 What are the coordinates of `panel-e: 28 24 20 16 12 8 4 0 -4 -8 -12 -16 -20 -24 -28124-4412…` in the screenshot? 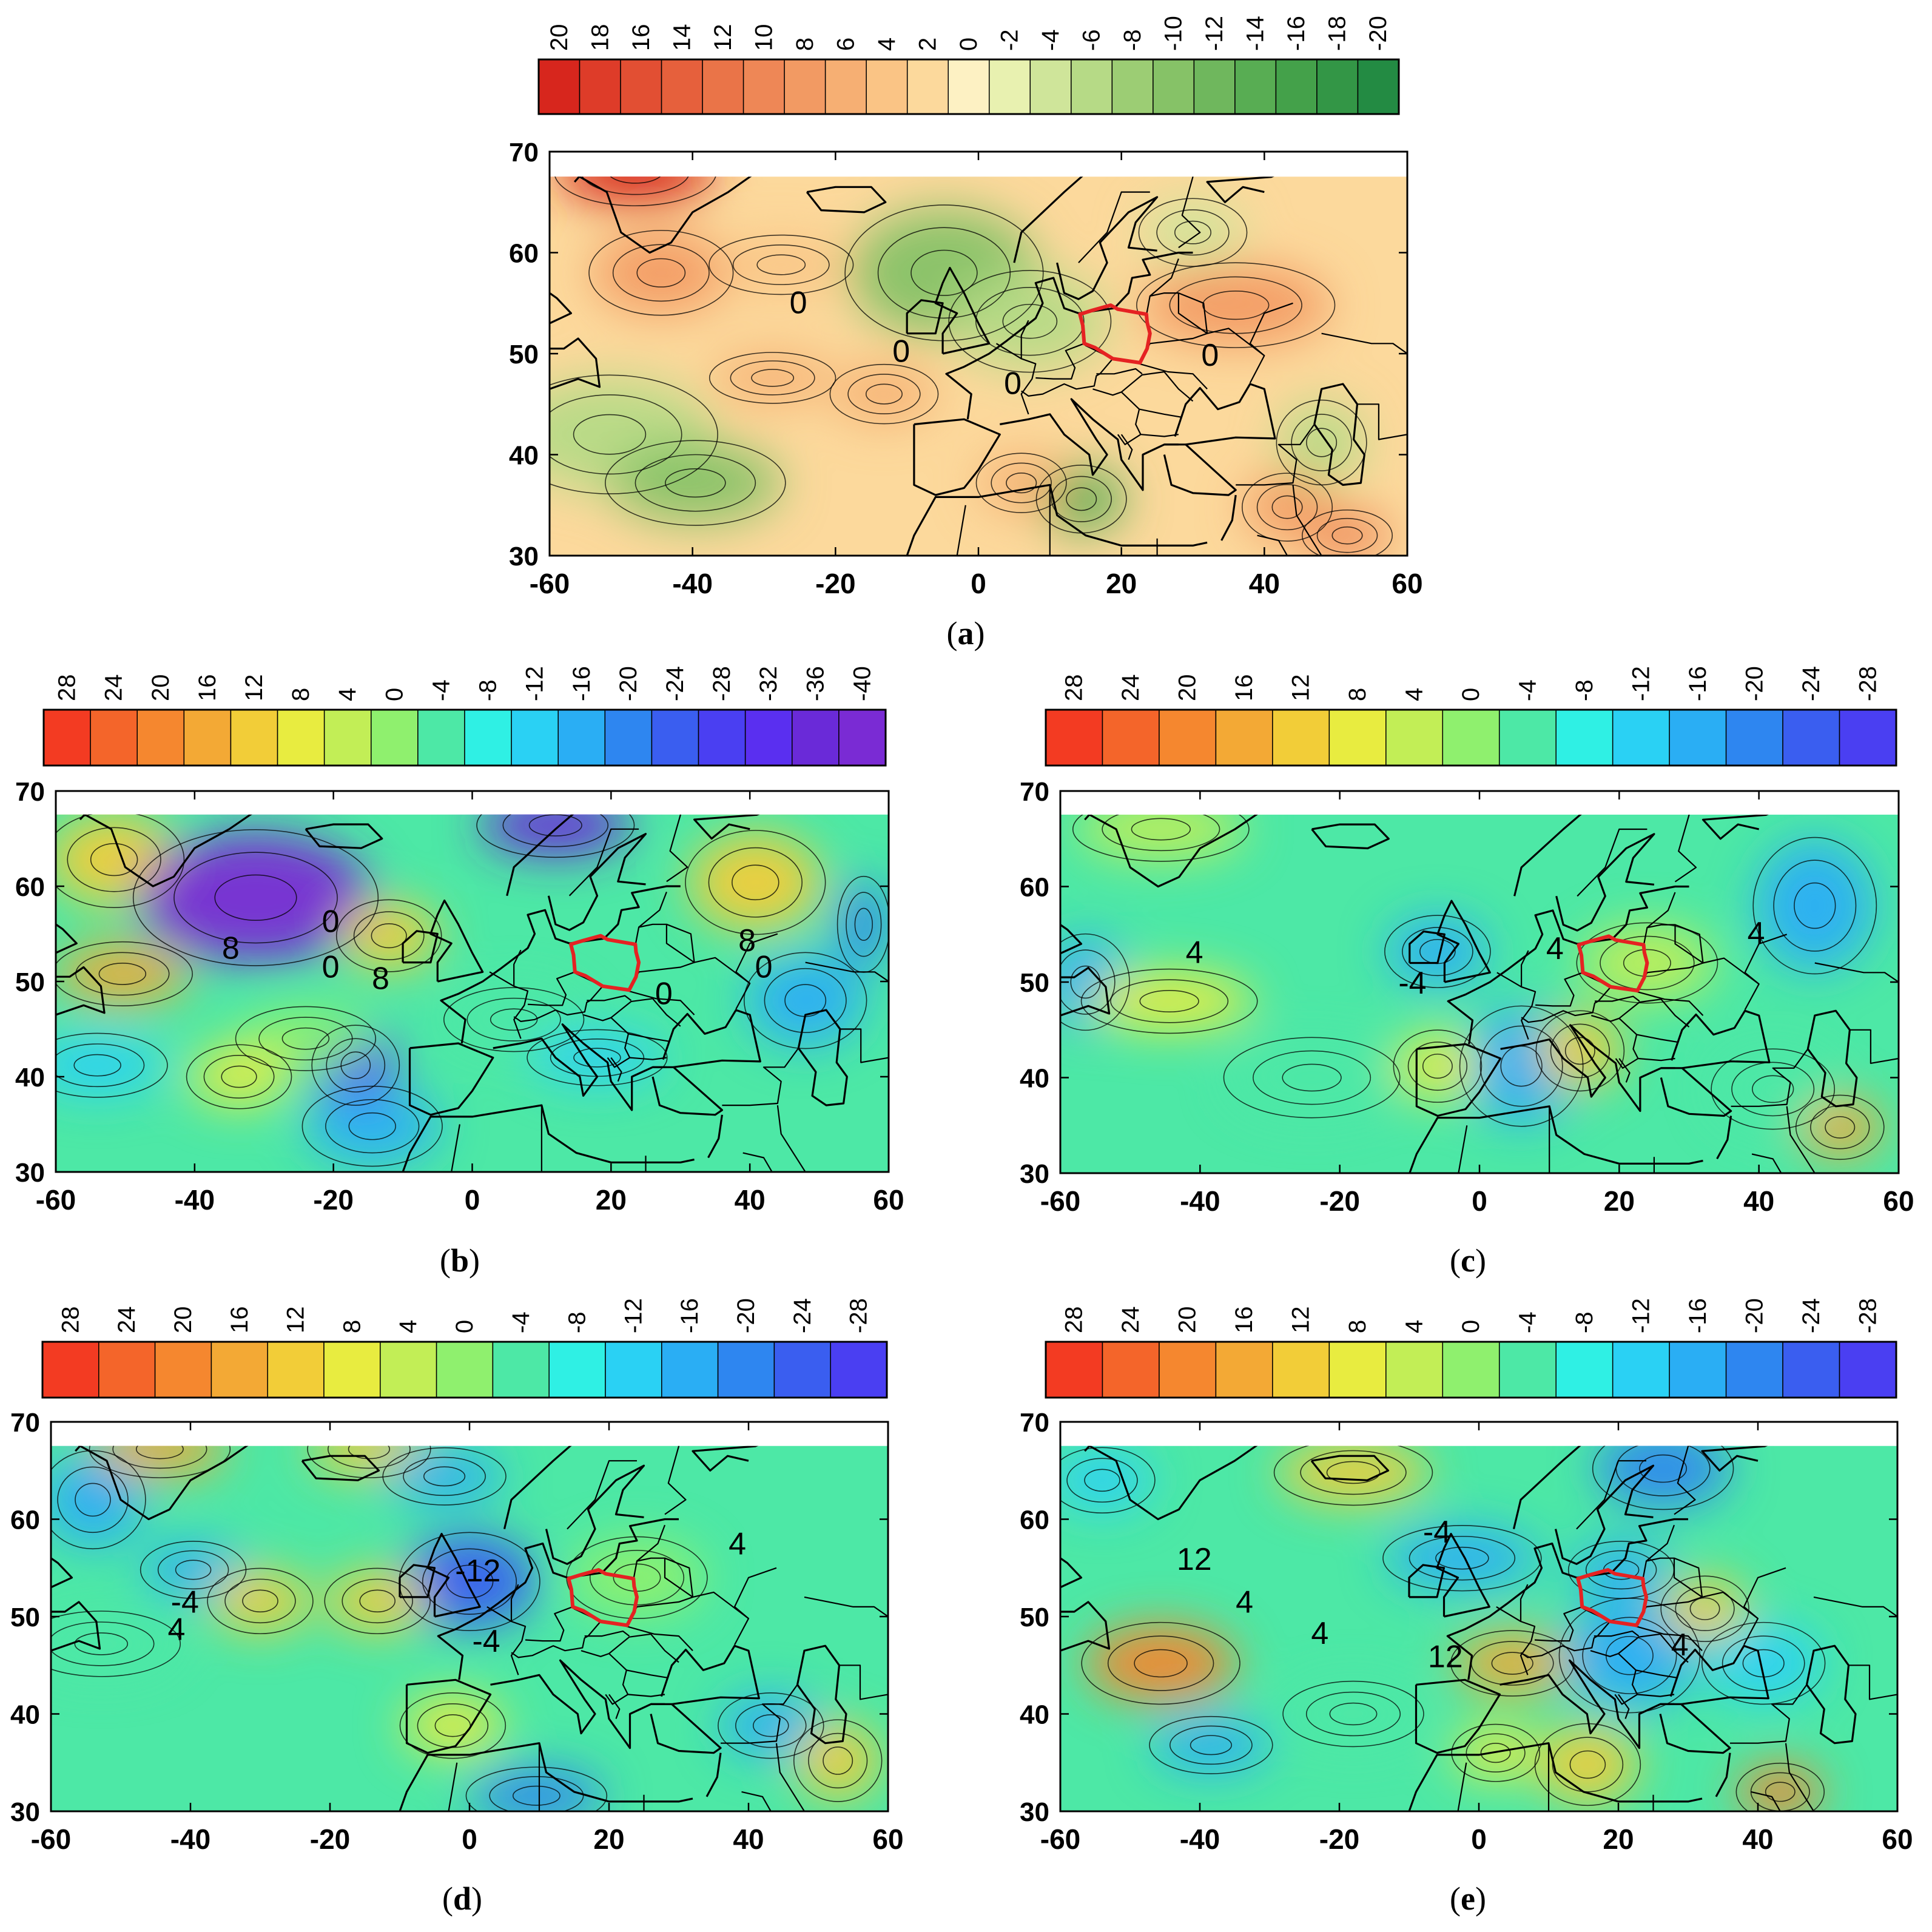 It's located at (1466, 1607).